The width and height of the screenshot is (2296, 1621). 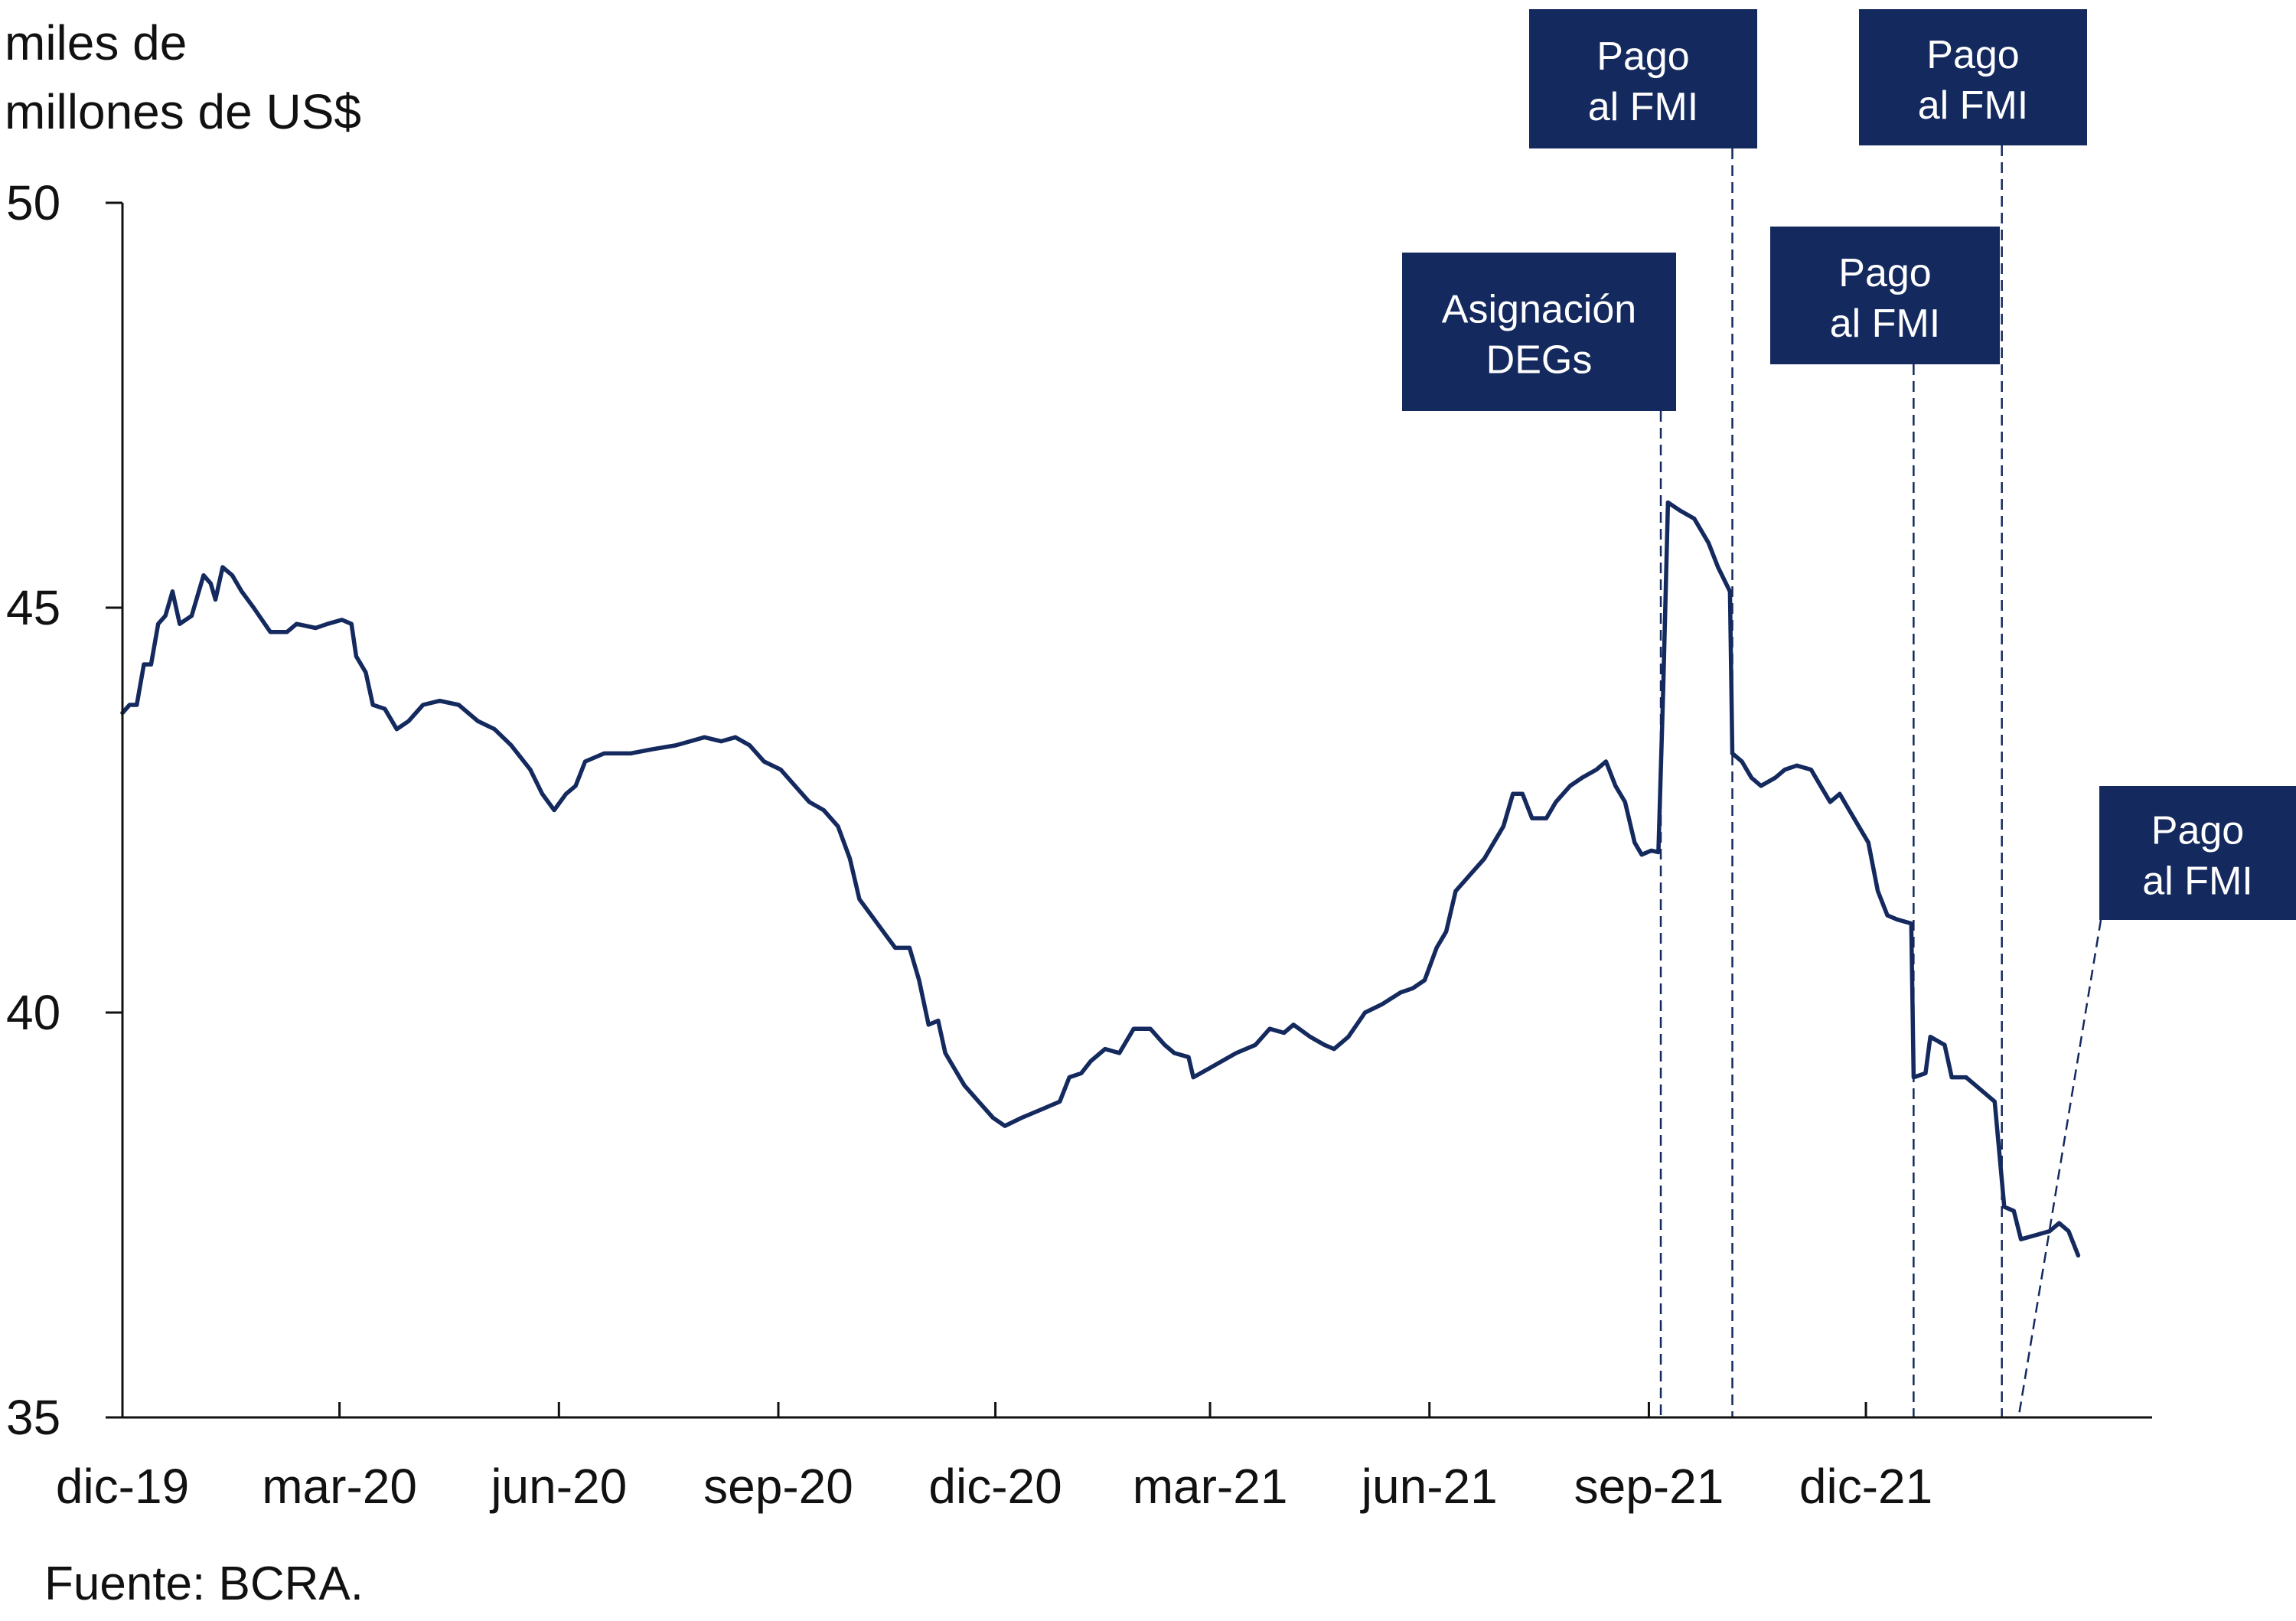 I want to click on annotation-text: DEGs, so click(x=1539, y=360).